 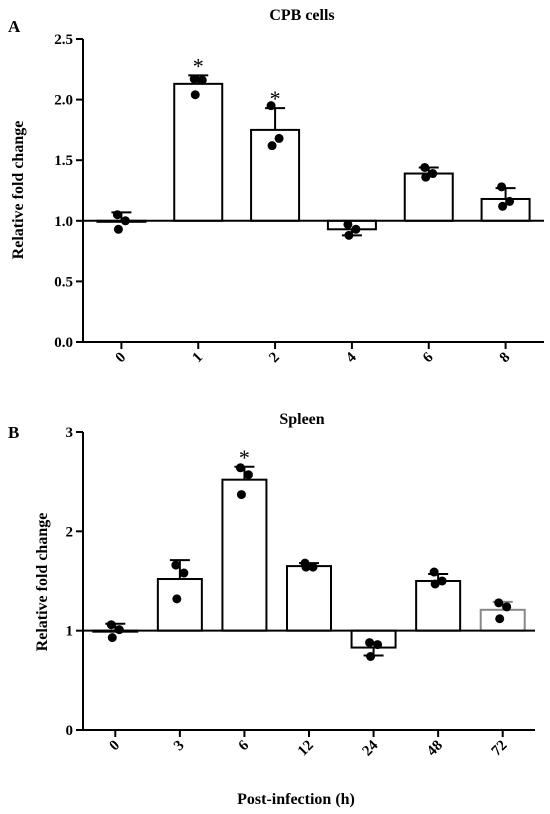 What do you see at coordinates (296, 799) in the screenshot?
I see `panel-b-xlabel: Post-infection (h)` at bounding box center [296, 799].